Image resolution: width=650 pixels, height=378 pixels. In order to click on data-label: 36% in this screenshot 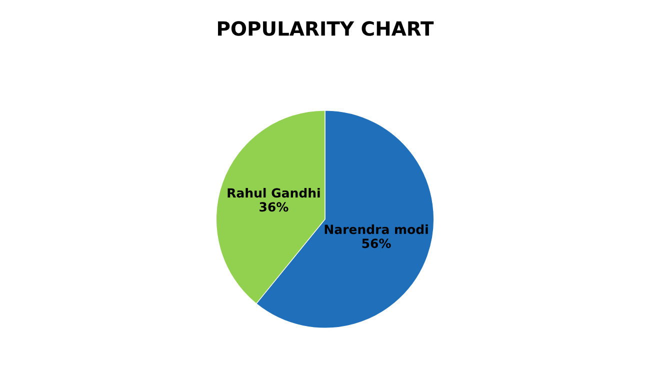, I will do `click(274, 207)`.